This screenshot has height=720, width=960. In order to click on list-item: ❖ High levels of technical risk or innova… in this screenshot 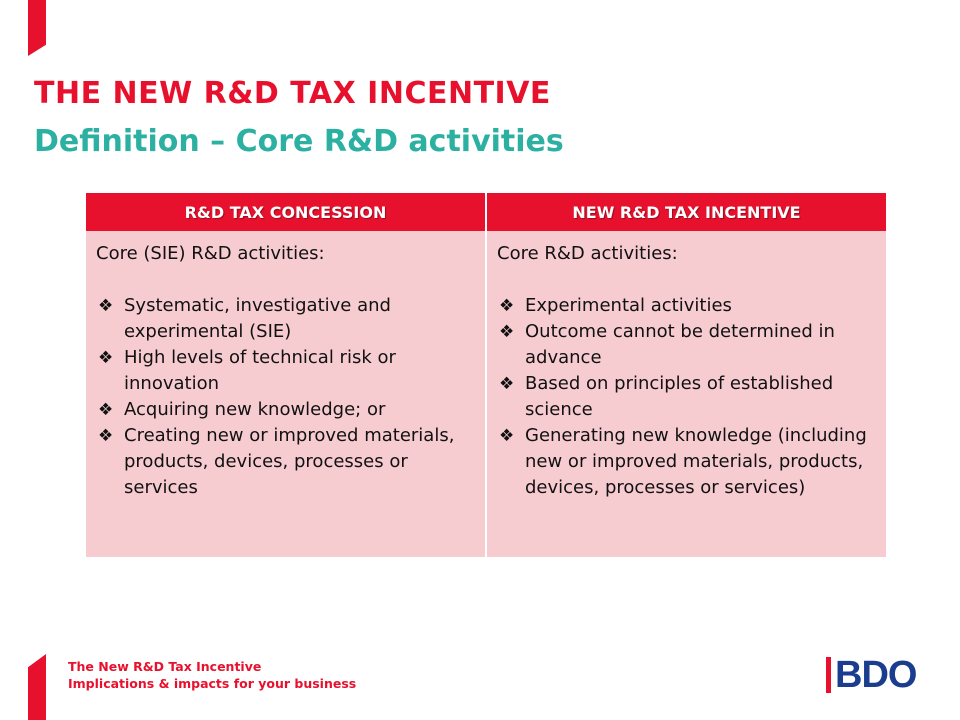, I will do `click(286, 371)`.